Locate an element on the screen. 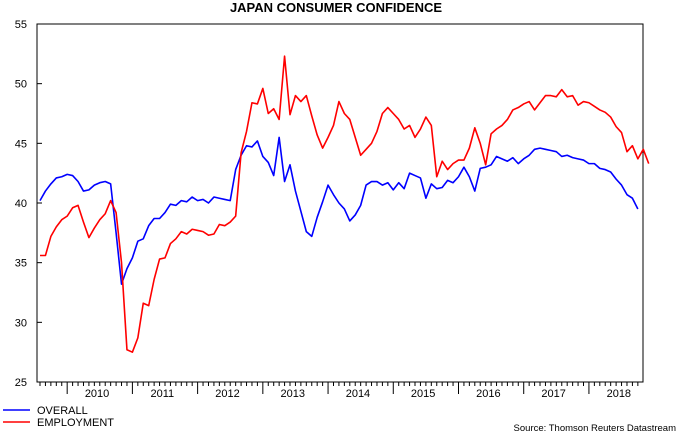 Image resolution: width=680 pixels, height=434 pixels. legend-label-employment: EMPLOYMENT is located at coordinates (75, 423).